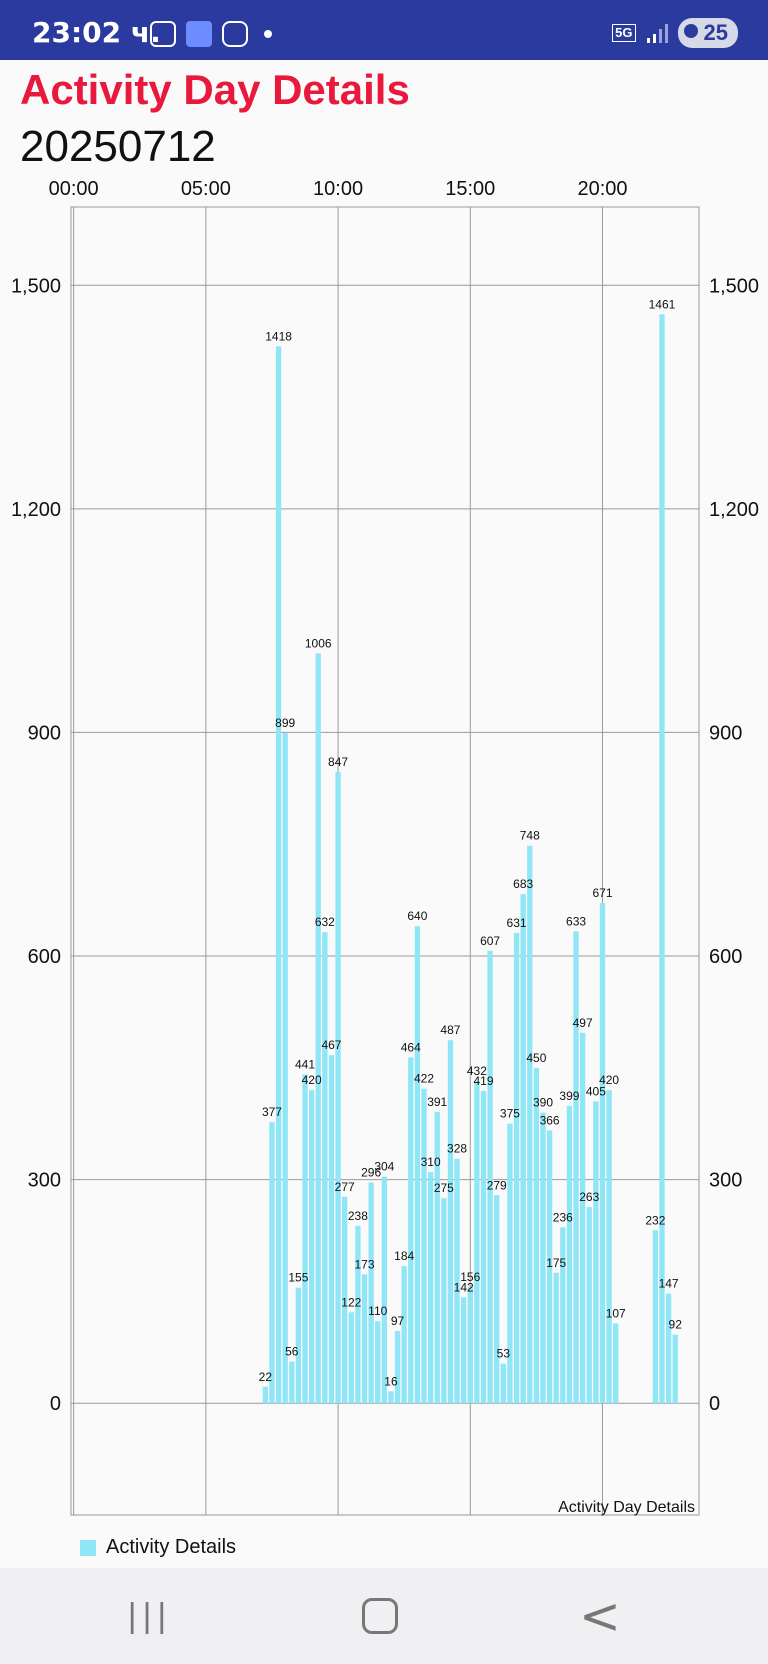 The height and width of the screenshot is (1664, 768). Describe the element at coordinates (504, 1354) in the screenshot. I see `data-label: 53` at that location.